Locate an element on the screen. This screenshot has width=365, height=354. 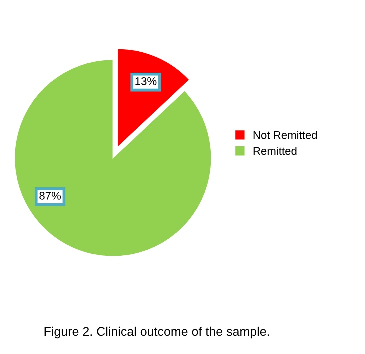
caption: Figure 2. Clinical outcome of the sample. is located at coordinates (157, 332).